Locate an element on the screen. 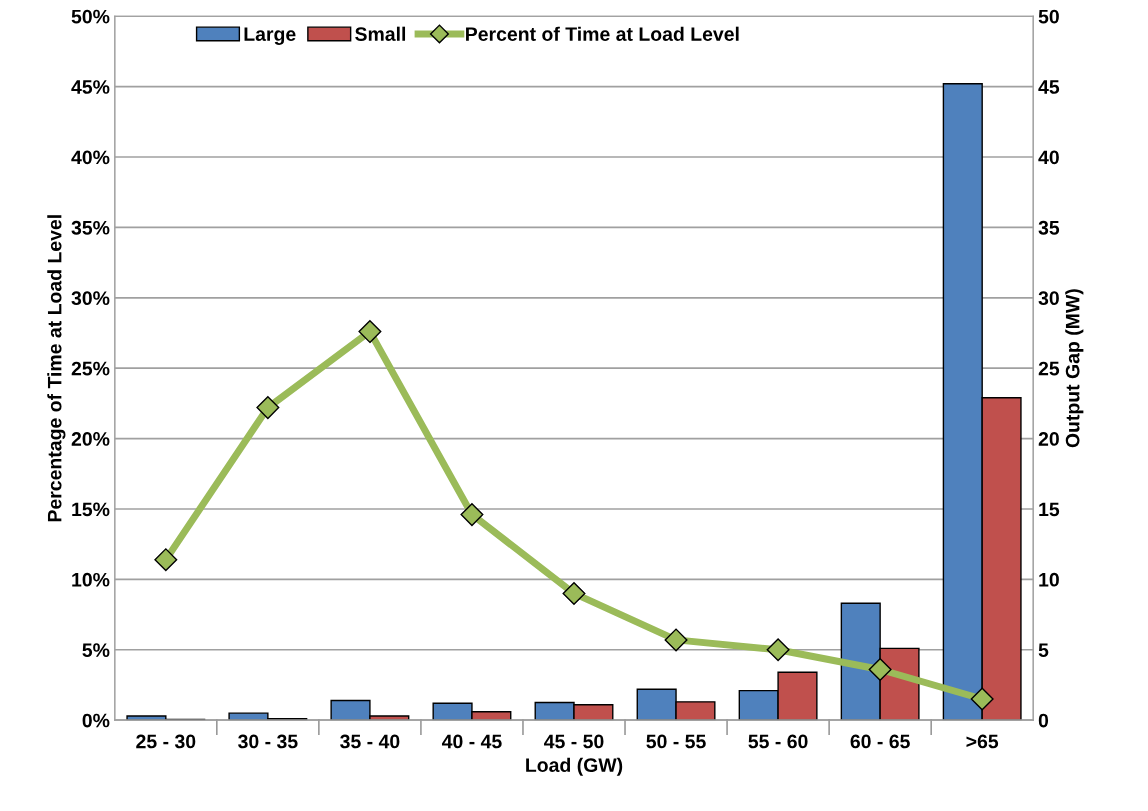 The height and width of the screenshot is (811, 1148). y-tick-label: 45% is located at coordinates (90, 87).